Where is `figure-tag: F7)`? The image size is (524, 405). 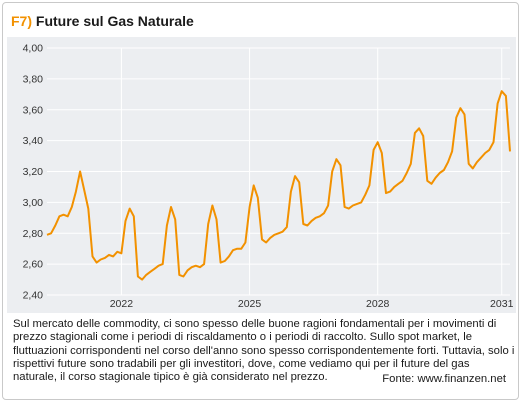
figure-tag: F7) is located at coordinates (21, 21).